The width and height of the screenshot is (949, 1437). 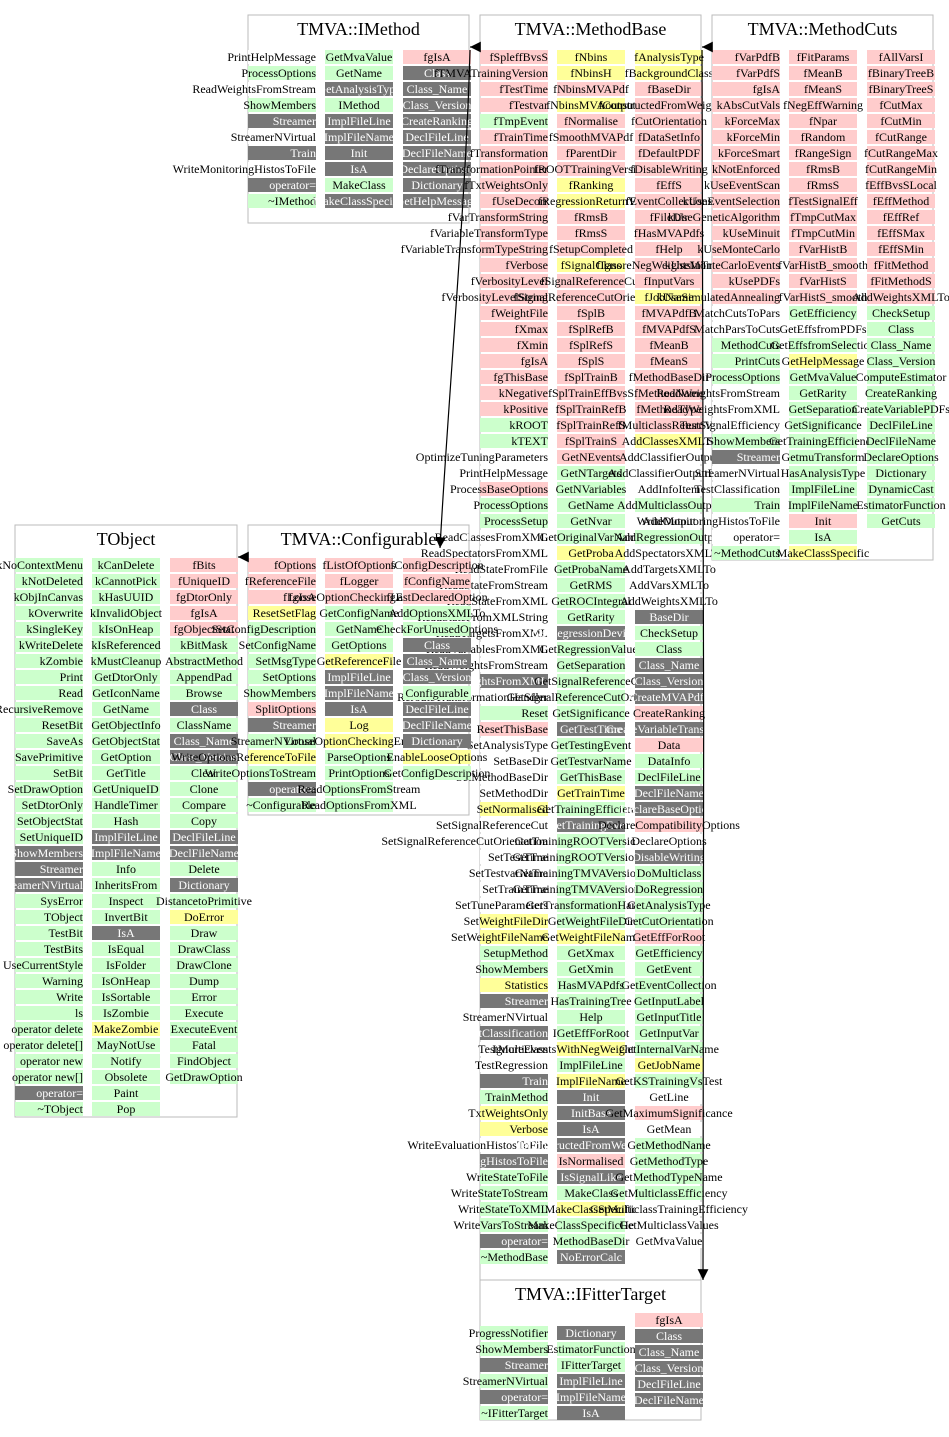 What do you see at coordinates (742, 185) in the screenshot?
I see `member-label: kUseEventScan` at bounding box center [742, 185].